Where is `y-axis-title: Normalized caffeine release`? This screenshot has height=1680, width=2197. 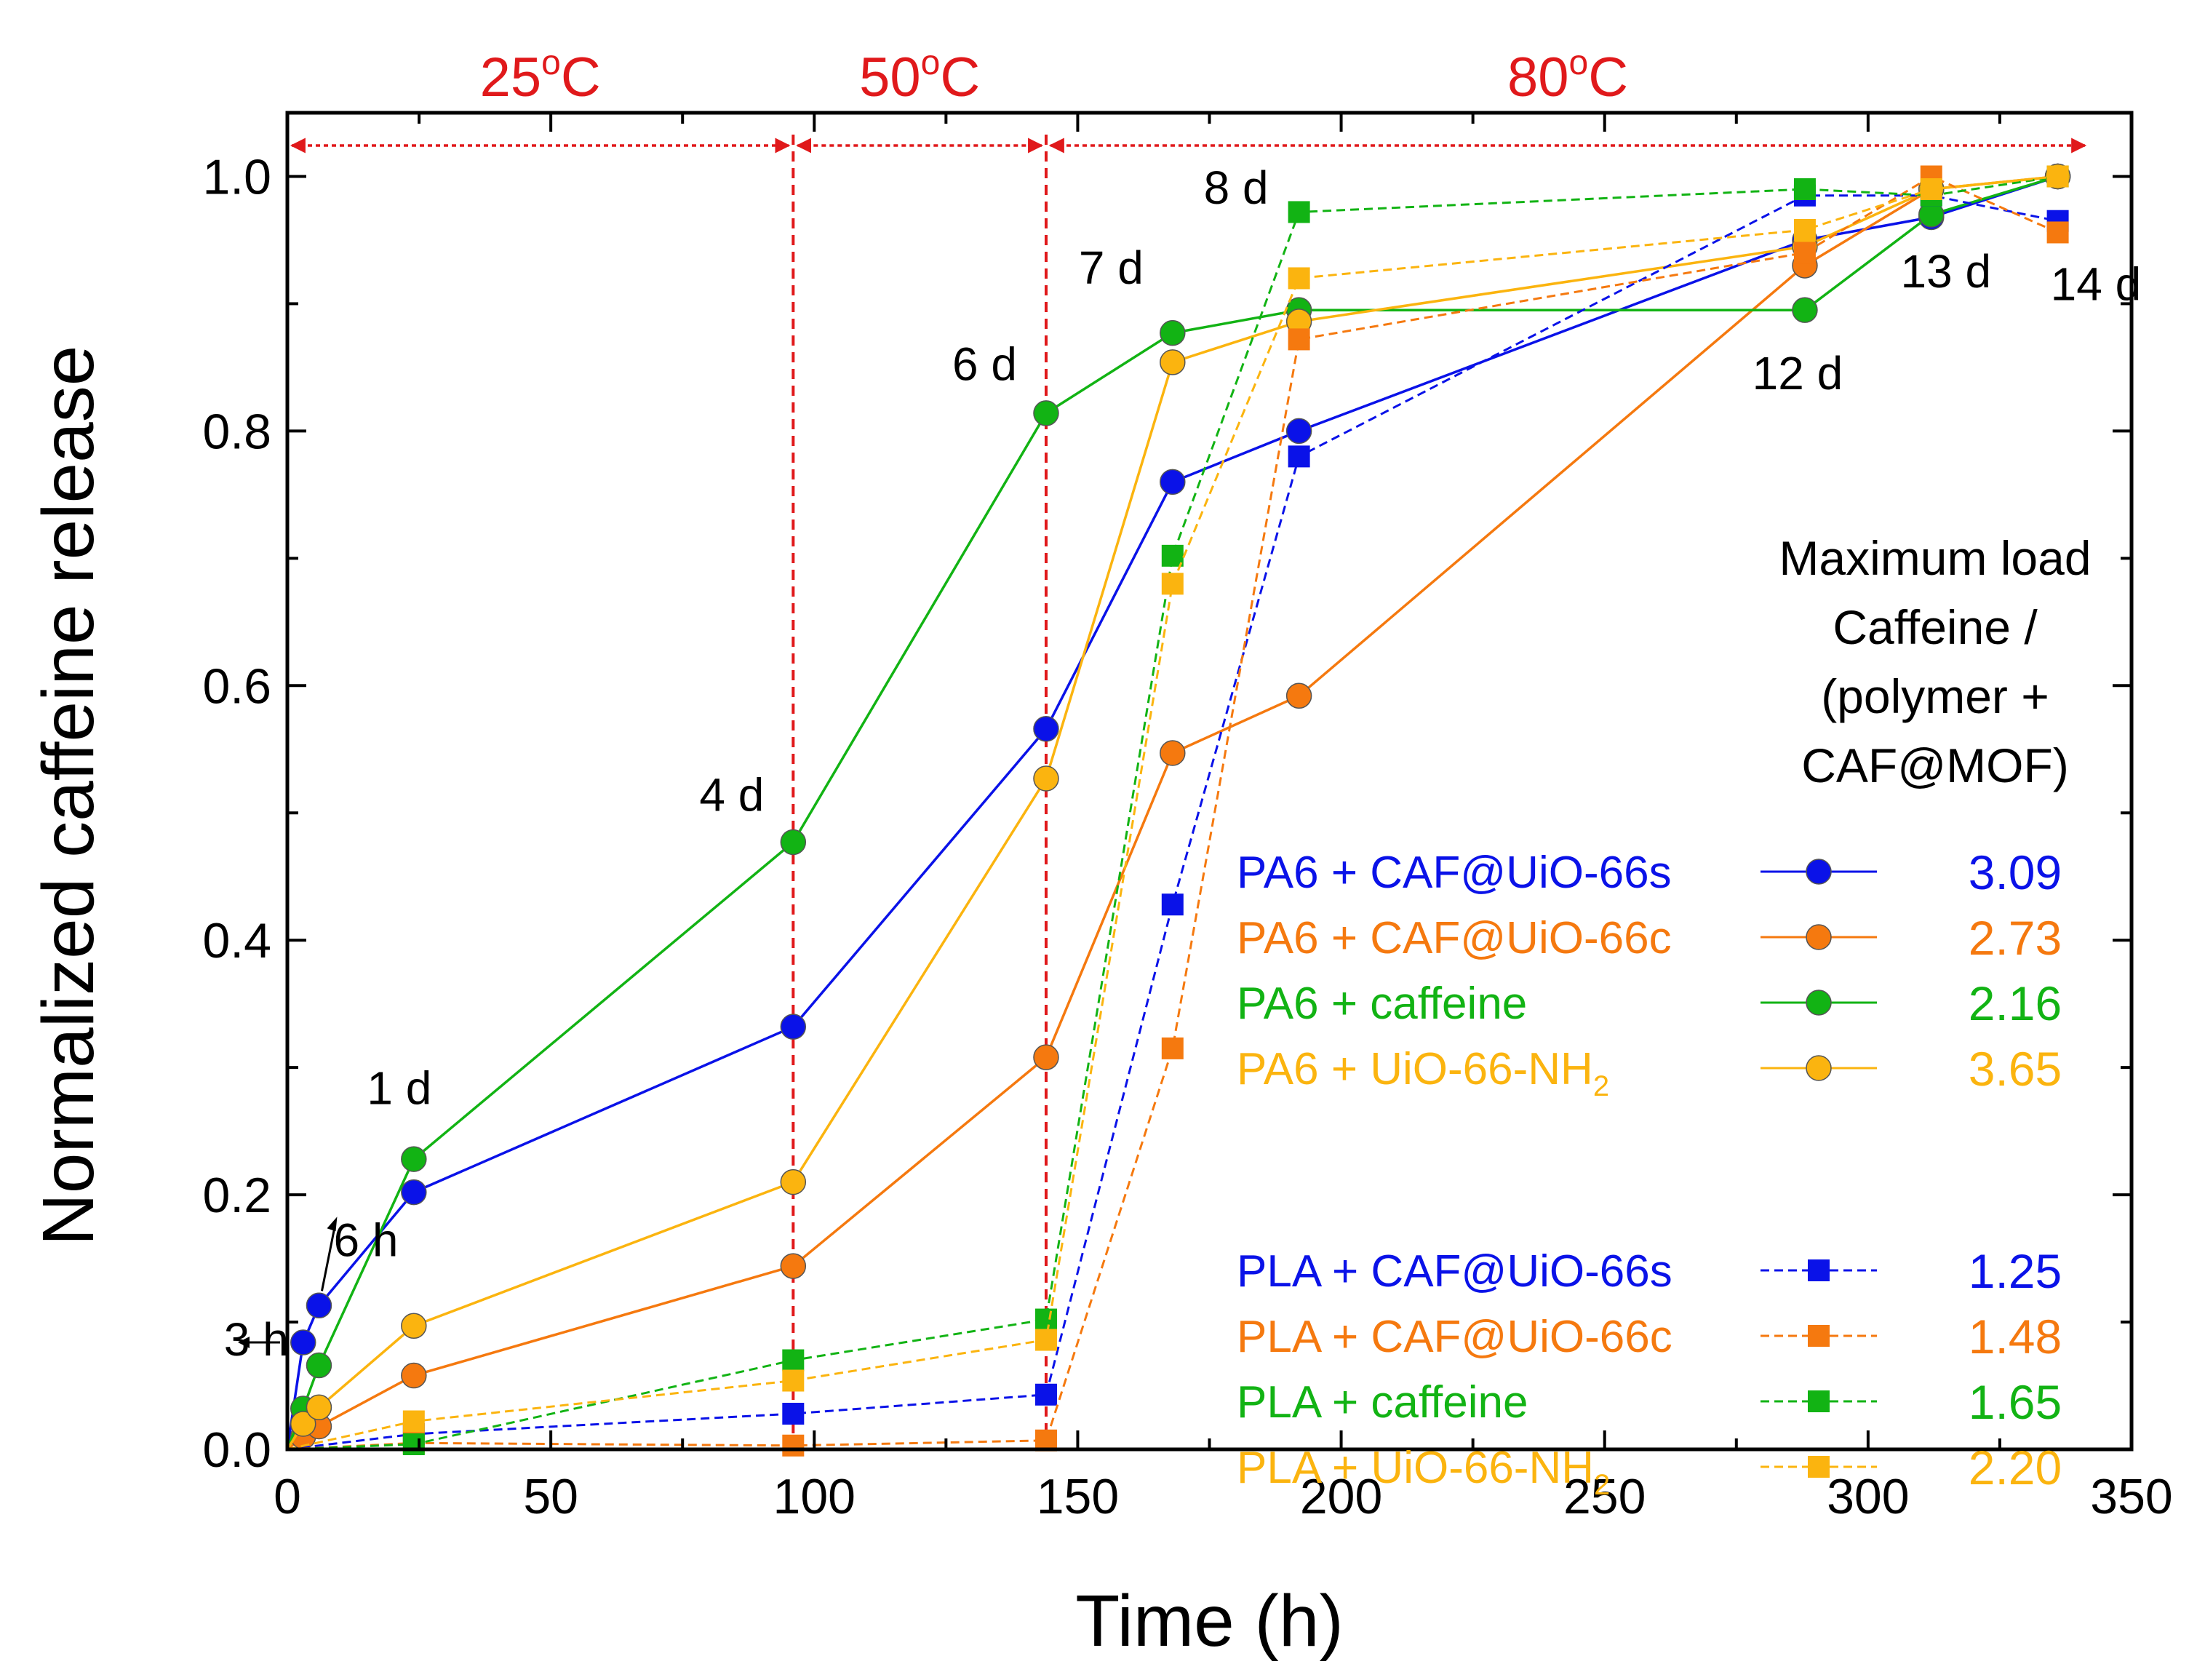 y-axis-title: Normalized caffeine release is located at coordinates (68, 796).